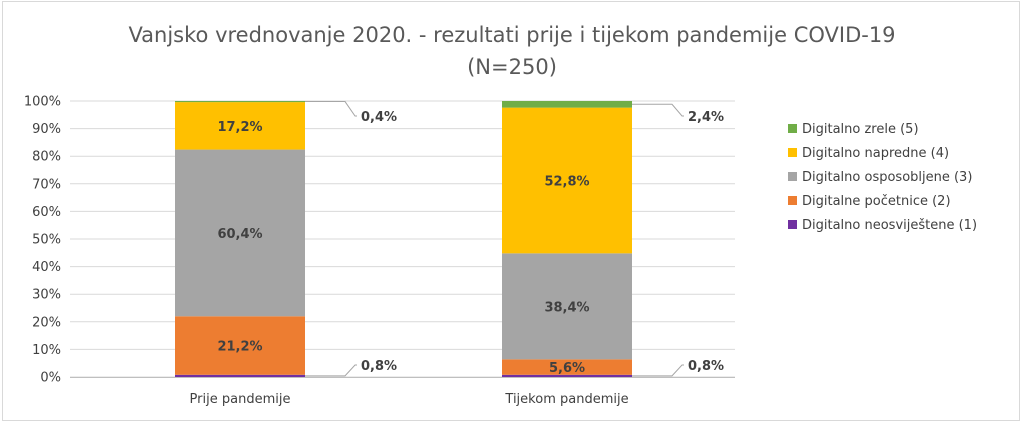 This screenshot has height=424, width=1024. What do you see at coordinates (512, 67) in the screenshot?
I see `chart-subtitle: (N=250)` at bounding box center [512, 67].